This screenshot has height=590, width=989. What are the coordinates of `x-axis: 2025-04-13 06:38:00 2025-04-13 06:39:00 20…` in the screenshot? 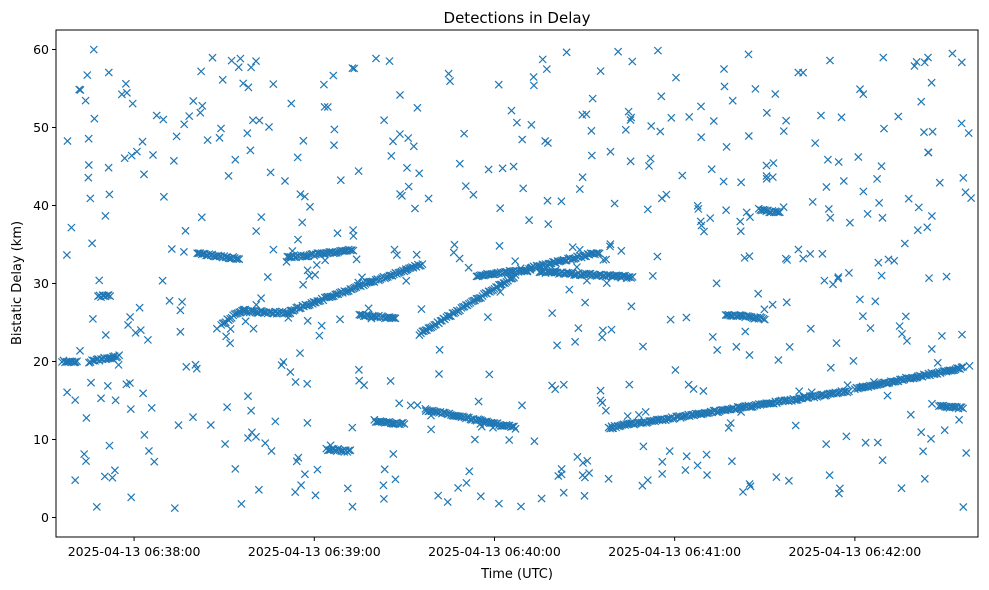 It's located at (494, 548).